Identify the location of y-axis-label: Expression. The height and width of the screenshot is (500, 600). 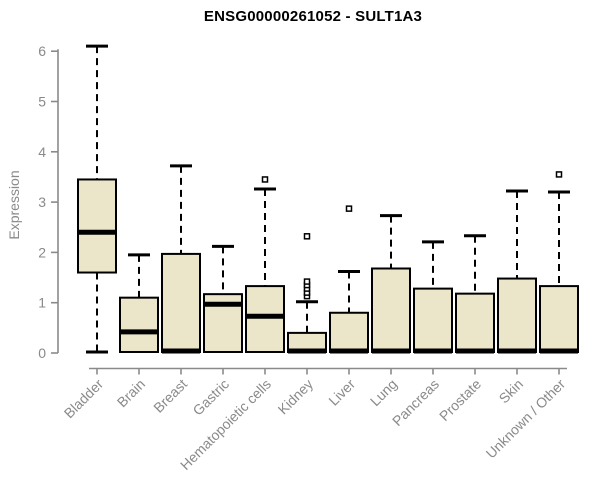
(14, 205).